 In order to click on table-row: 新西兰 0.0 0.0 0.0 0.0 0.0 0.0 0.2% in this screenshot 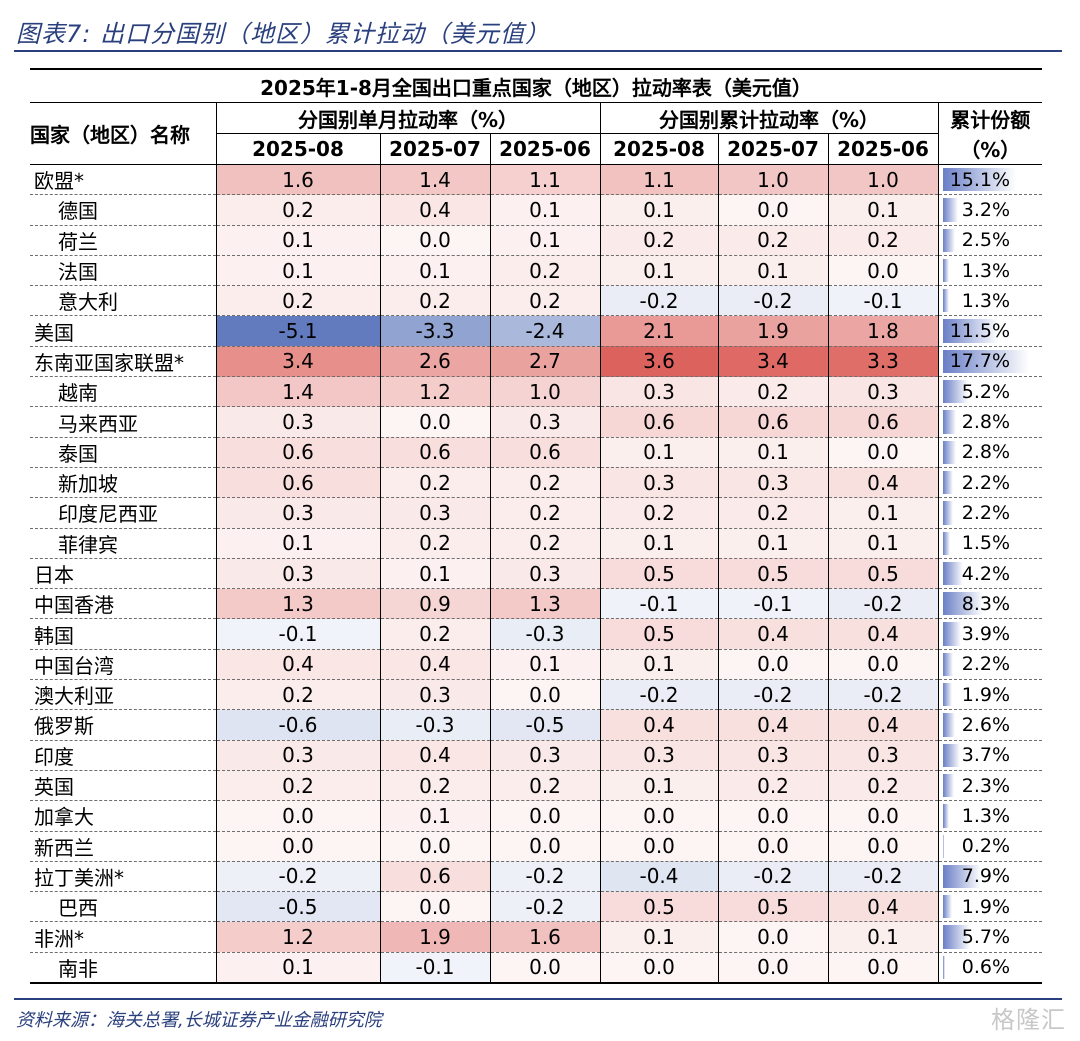, I will do `click(536, 846)`.